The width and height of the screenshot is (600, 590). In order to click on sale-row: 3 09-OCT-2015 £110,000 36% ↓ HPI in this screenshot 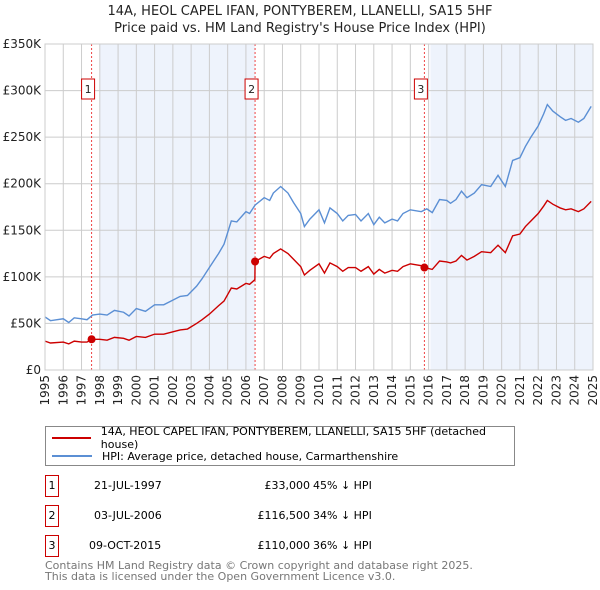, I will do `click(245, 546)`.